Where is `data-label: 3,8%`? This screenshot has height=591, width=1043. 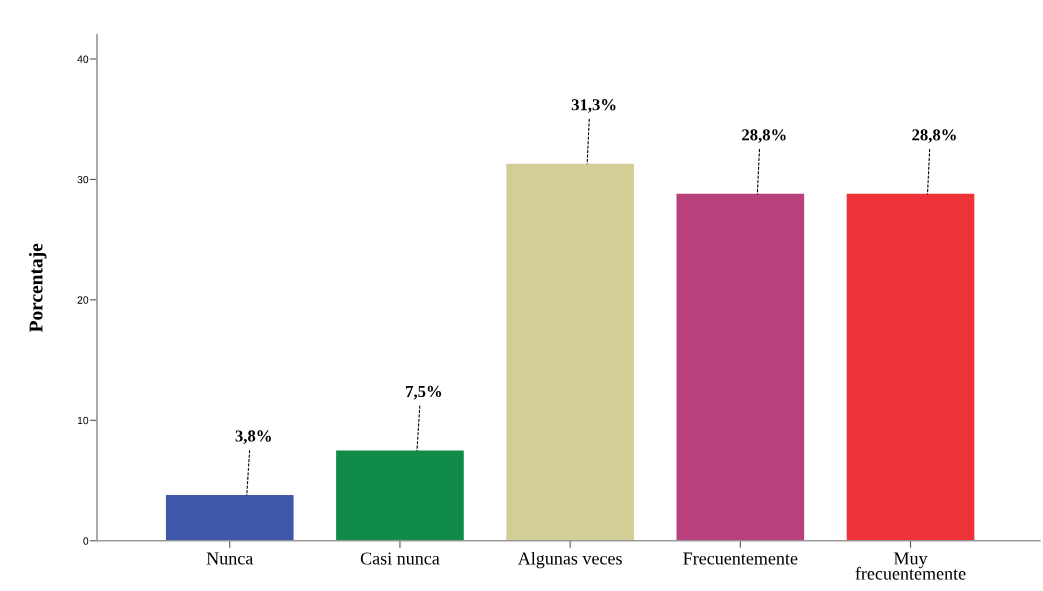 data-label: 3,8% is located at coordinates (253, 437).